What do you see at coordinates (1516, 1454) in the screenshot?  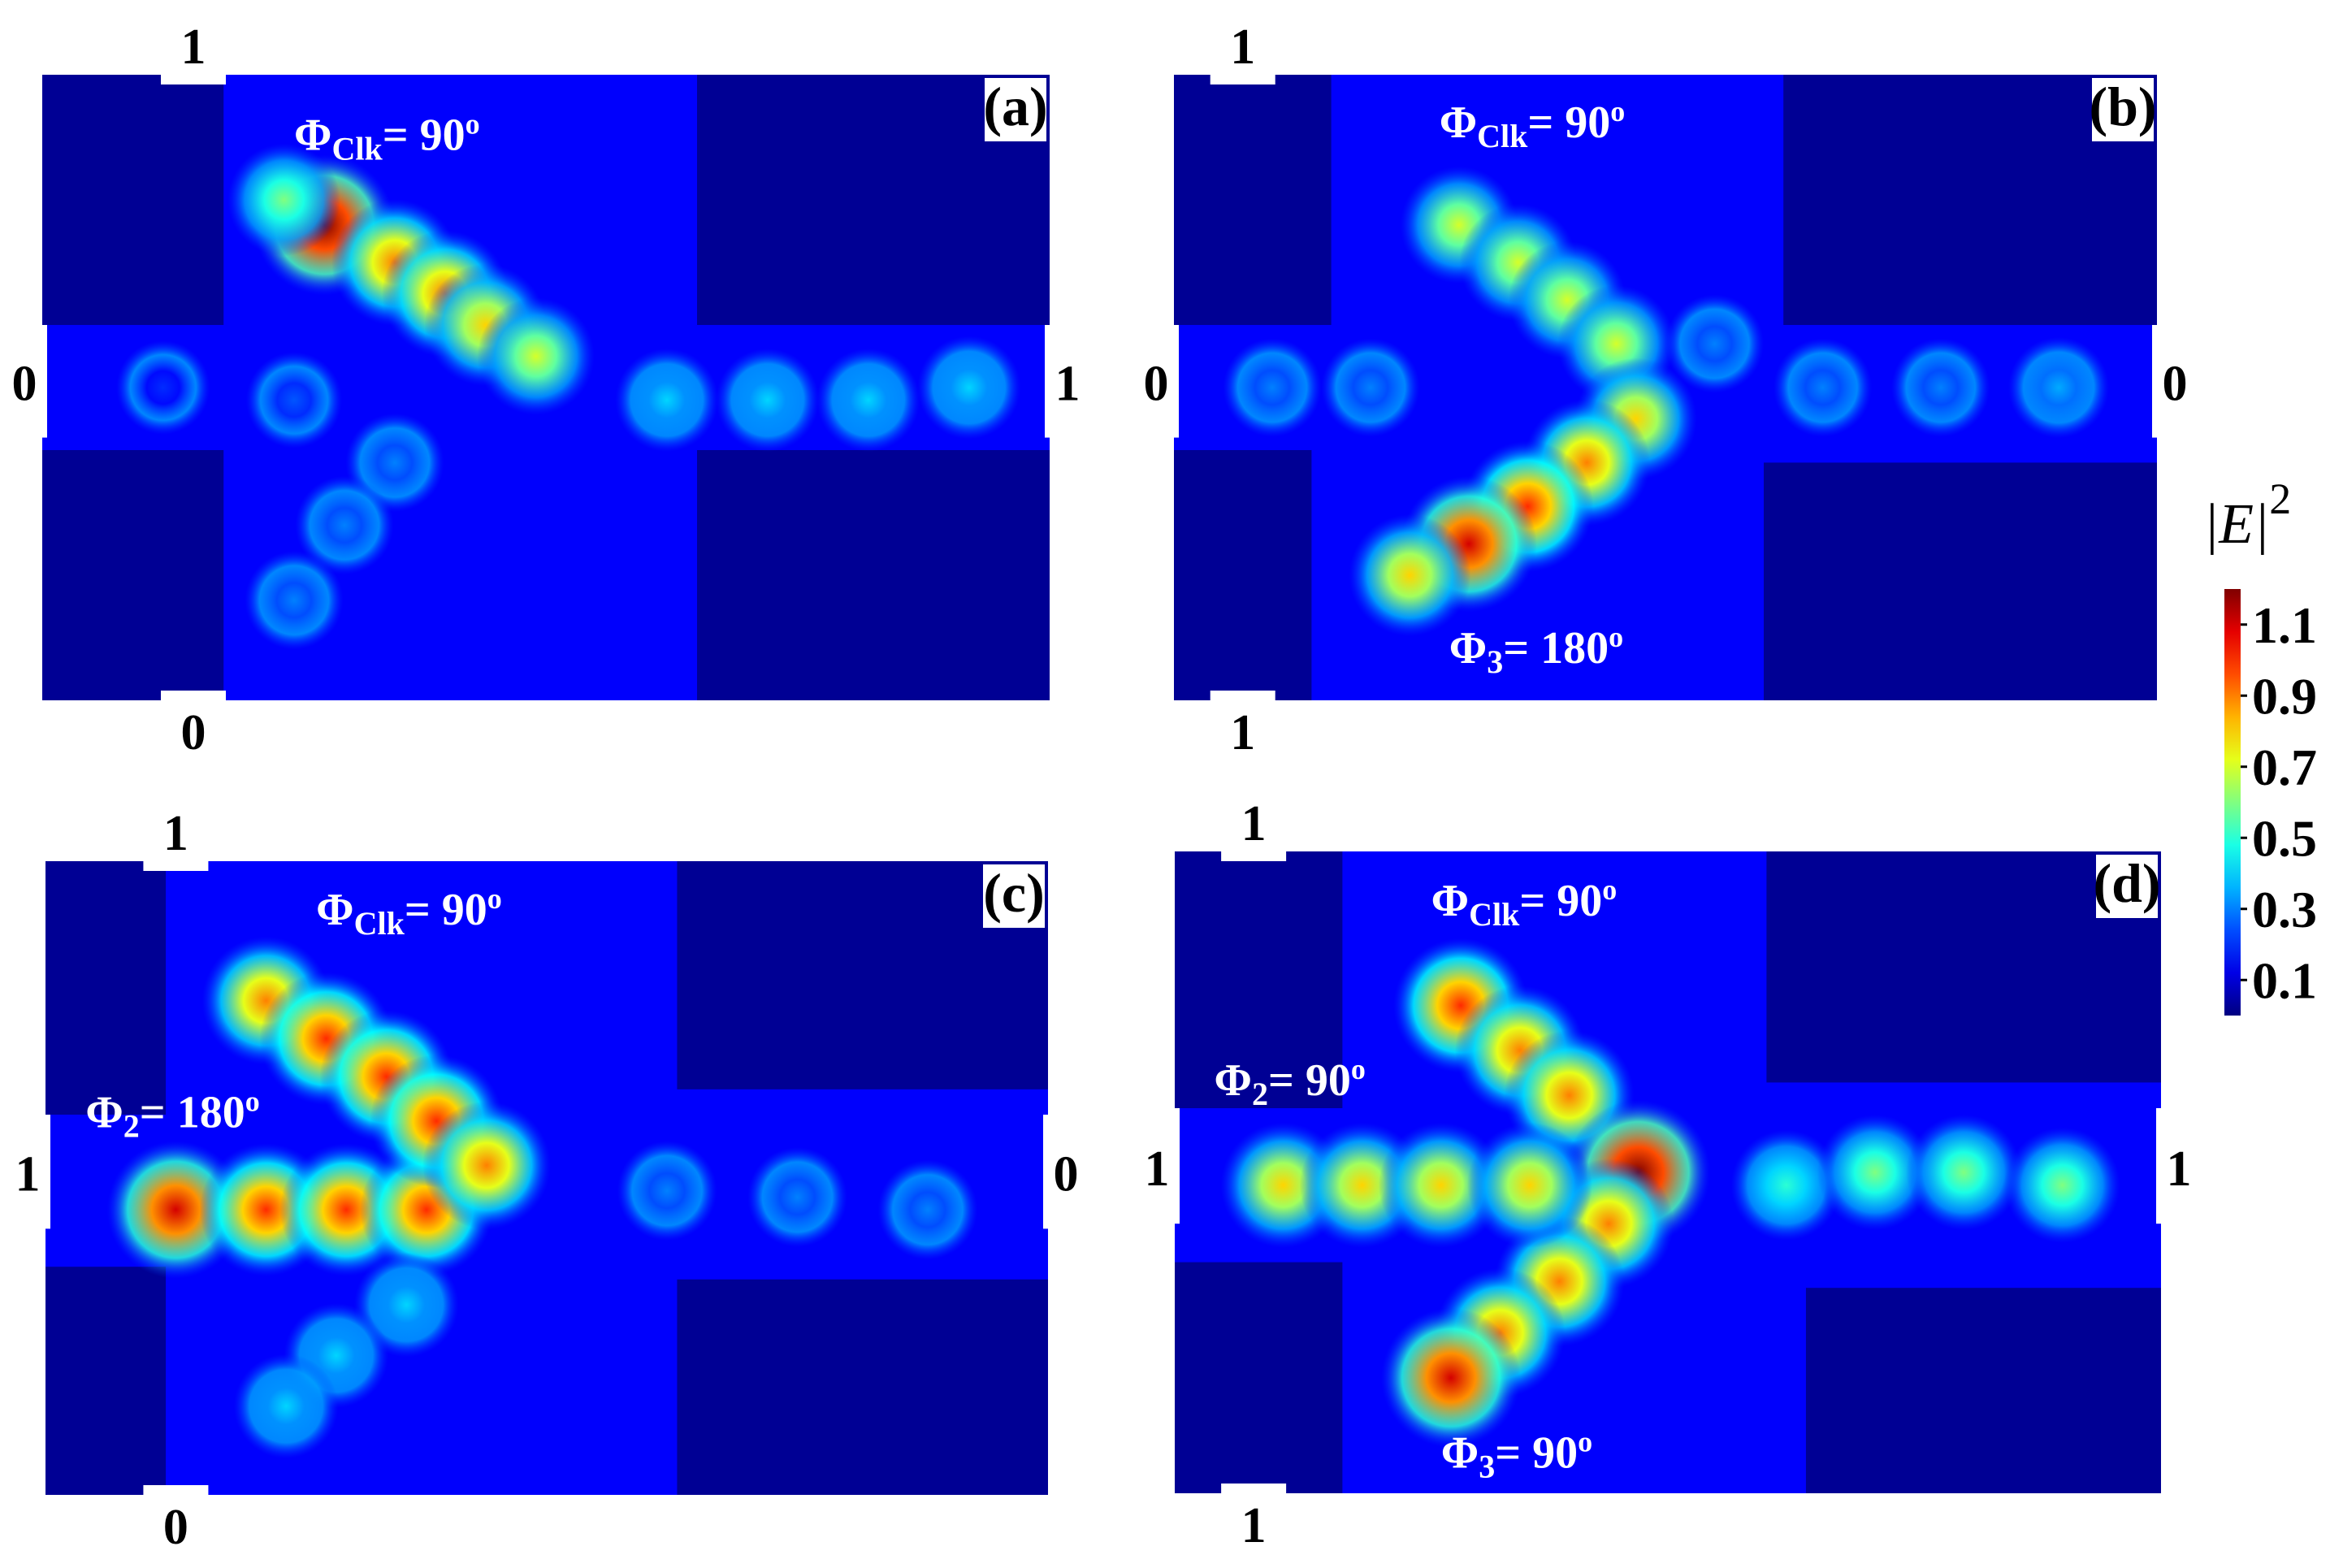 I see `phase-label: Φ3= 90o` at bounding box center [1516, 1454].